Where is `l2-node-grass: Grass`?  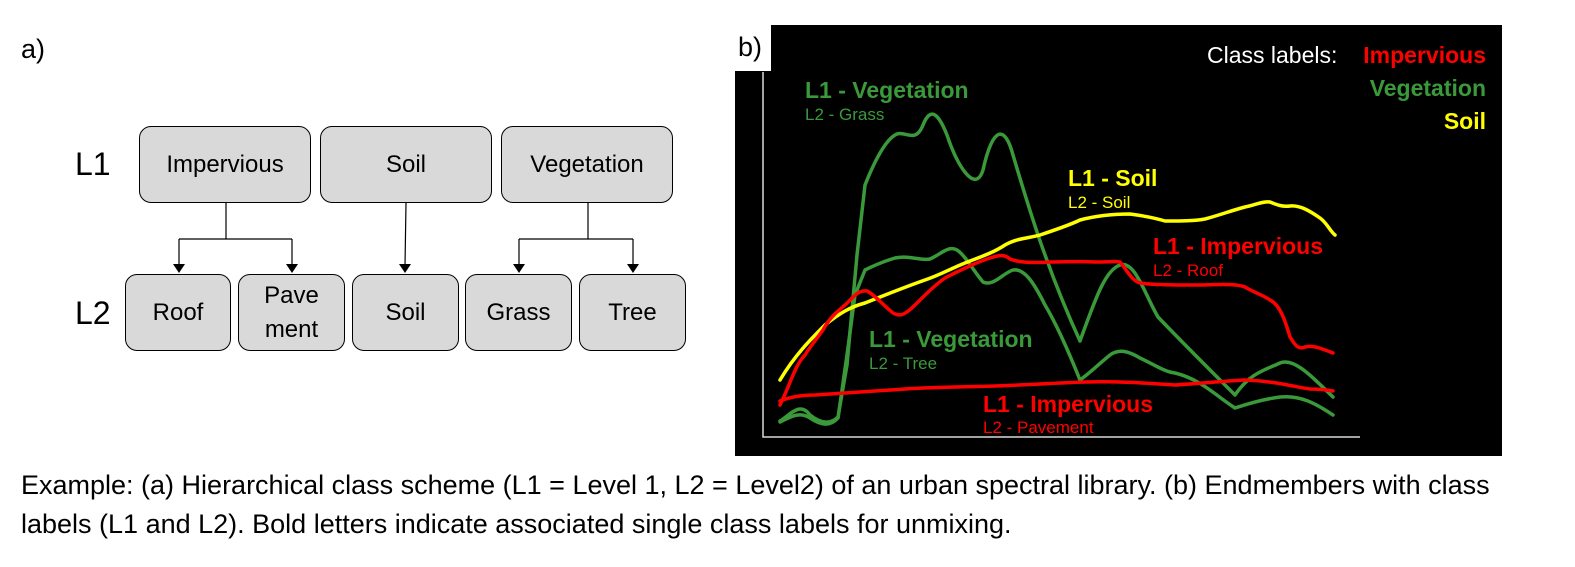 l2-node-grass: Grass is located at coordinates (518, 312).